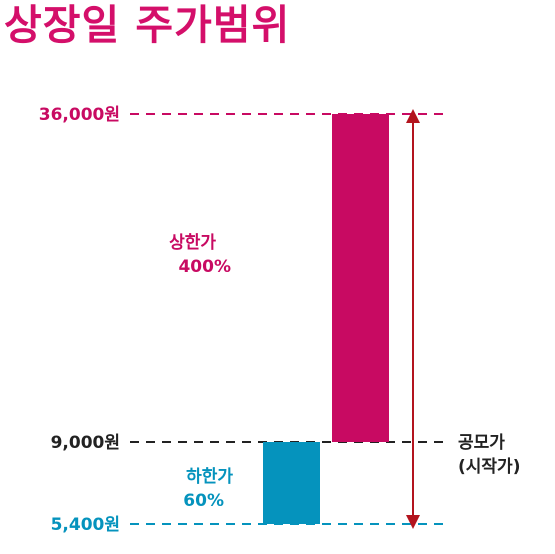 Image resolution: width=555 pixels, height=554 pixels. I want to click on lower-limit-label: 하한가, so click(209, 477).